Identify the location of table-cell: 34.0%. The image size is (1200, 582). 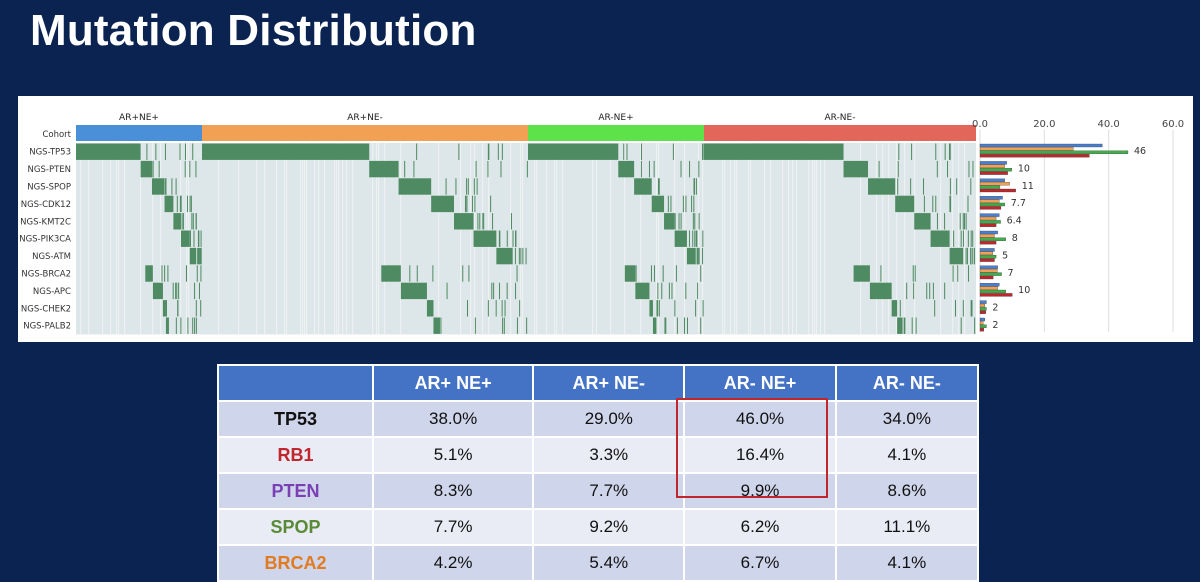
(907, 419).